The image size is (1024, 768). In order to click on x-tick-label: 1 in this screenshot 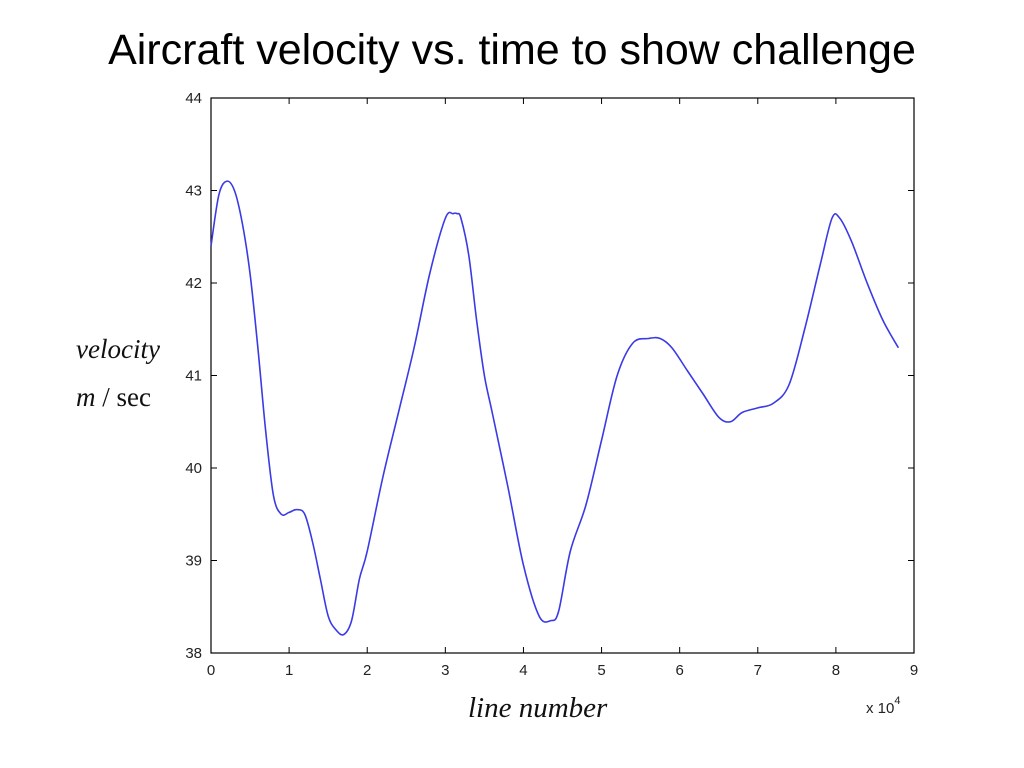, I will do `click(289, 670)`.